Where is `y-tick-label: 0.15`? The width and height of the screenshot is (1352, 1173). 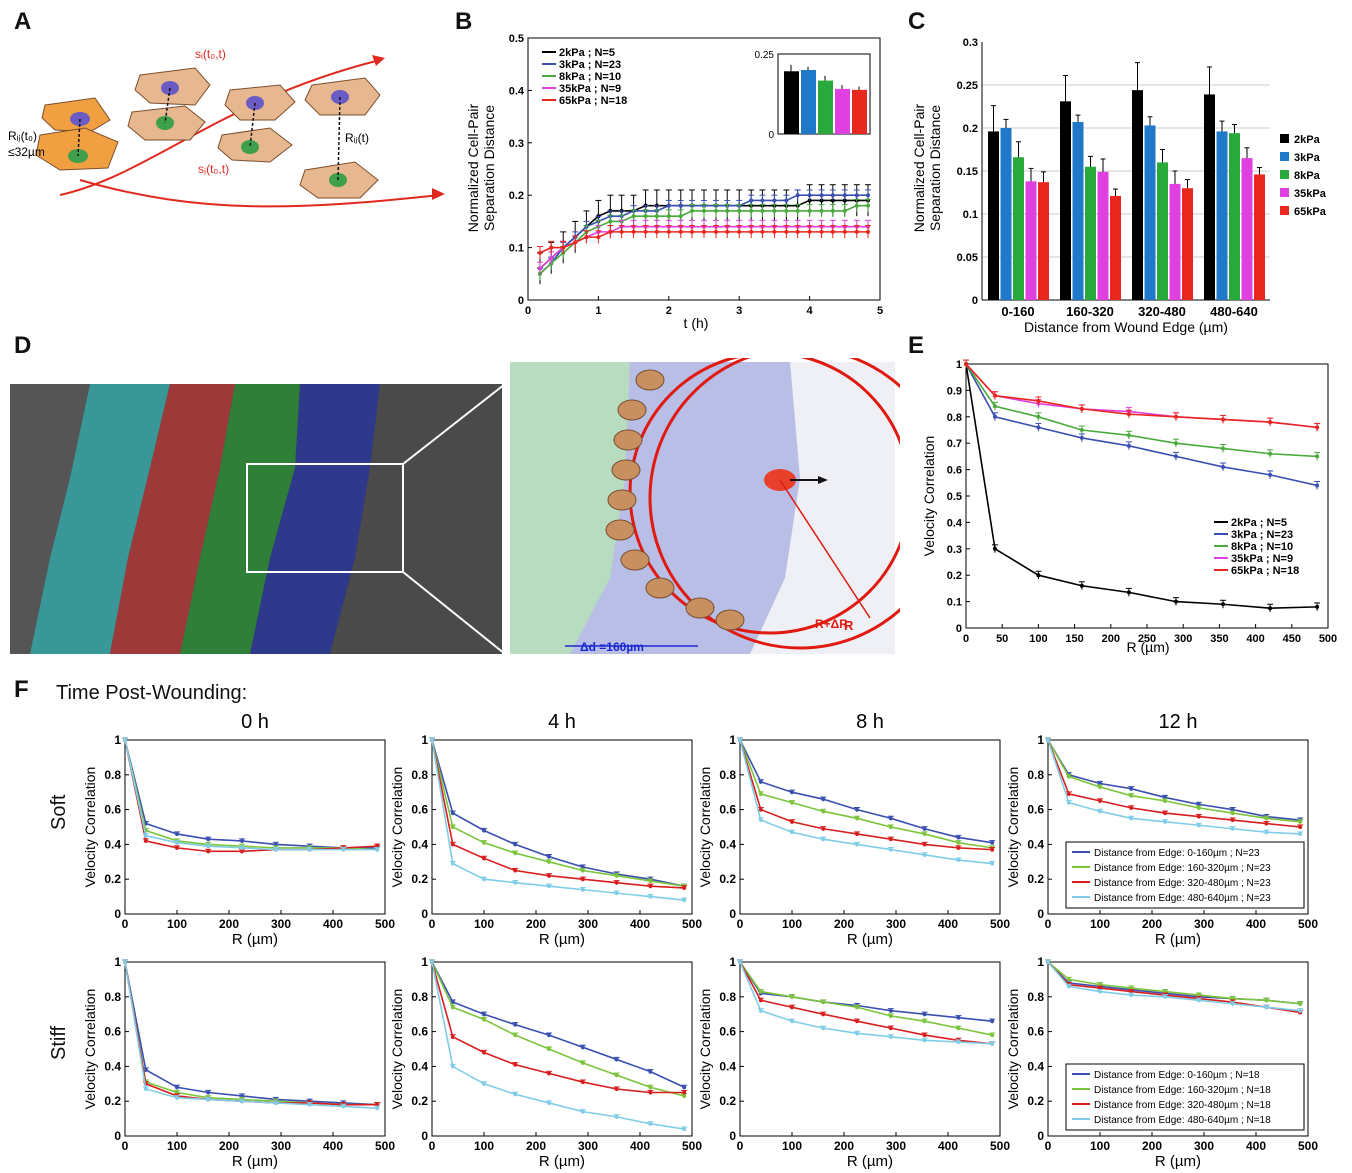
y-tick-label: 0.15 is located at coordinates (967, 172).